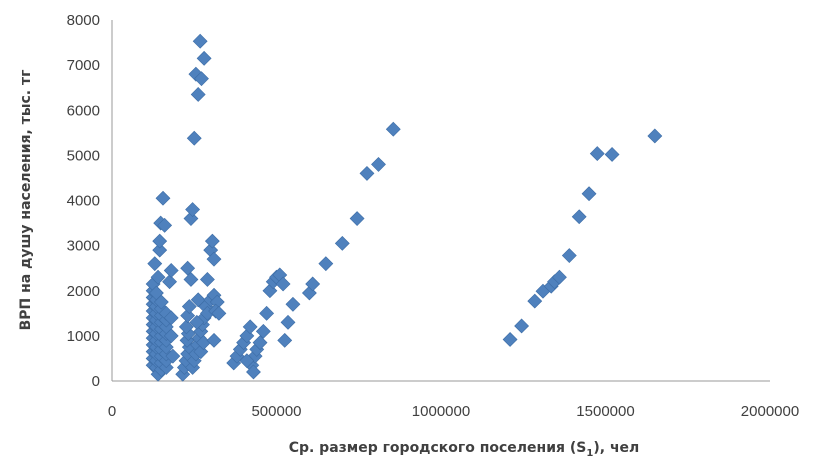 The height and width of the screenshot is (457, 824). I want to click on x-tick-label: 0, so click(112, 411).